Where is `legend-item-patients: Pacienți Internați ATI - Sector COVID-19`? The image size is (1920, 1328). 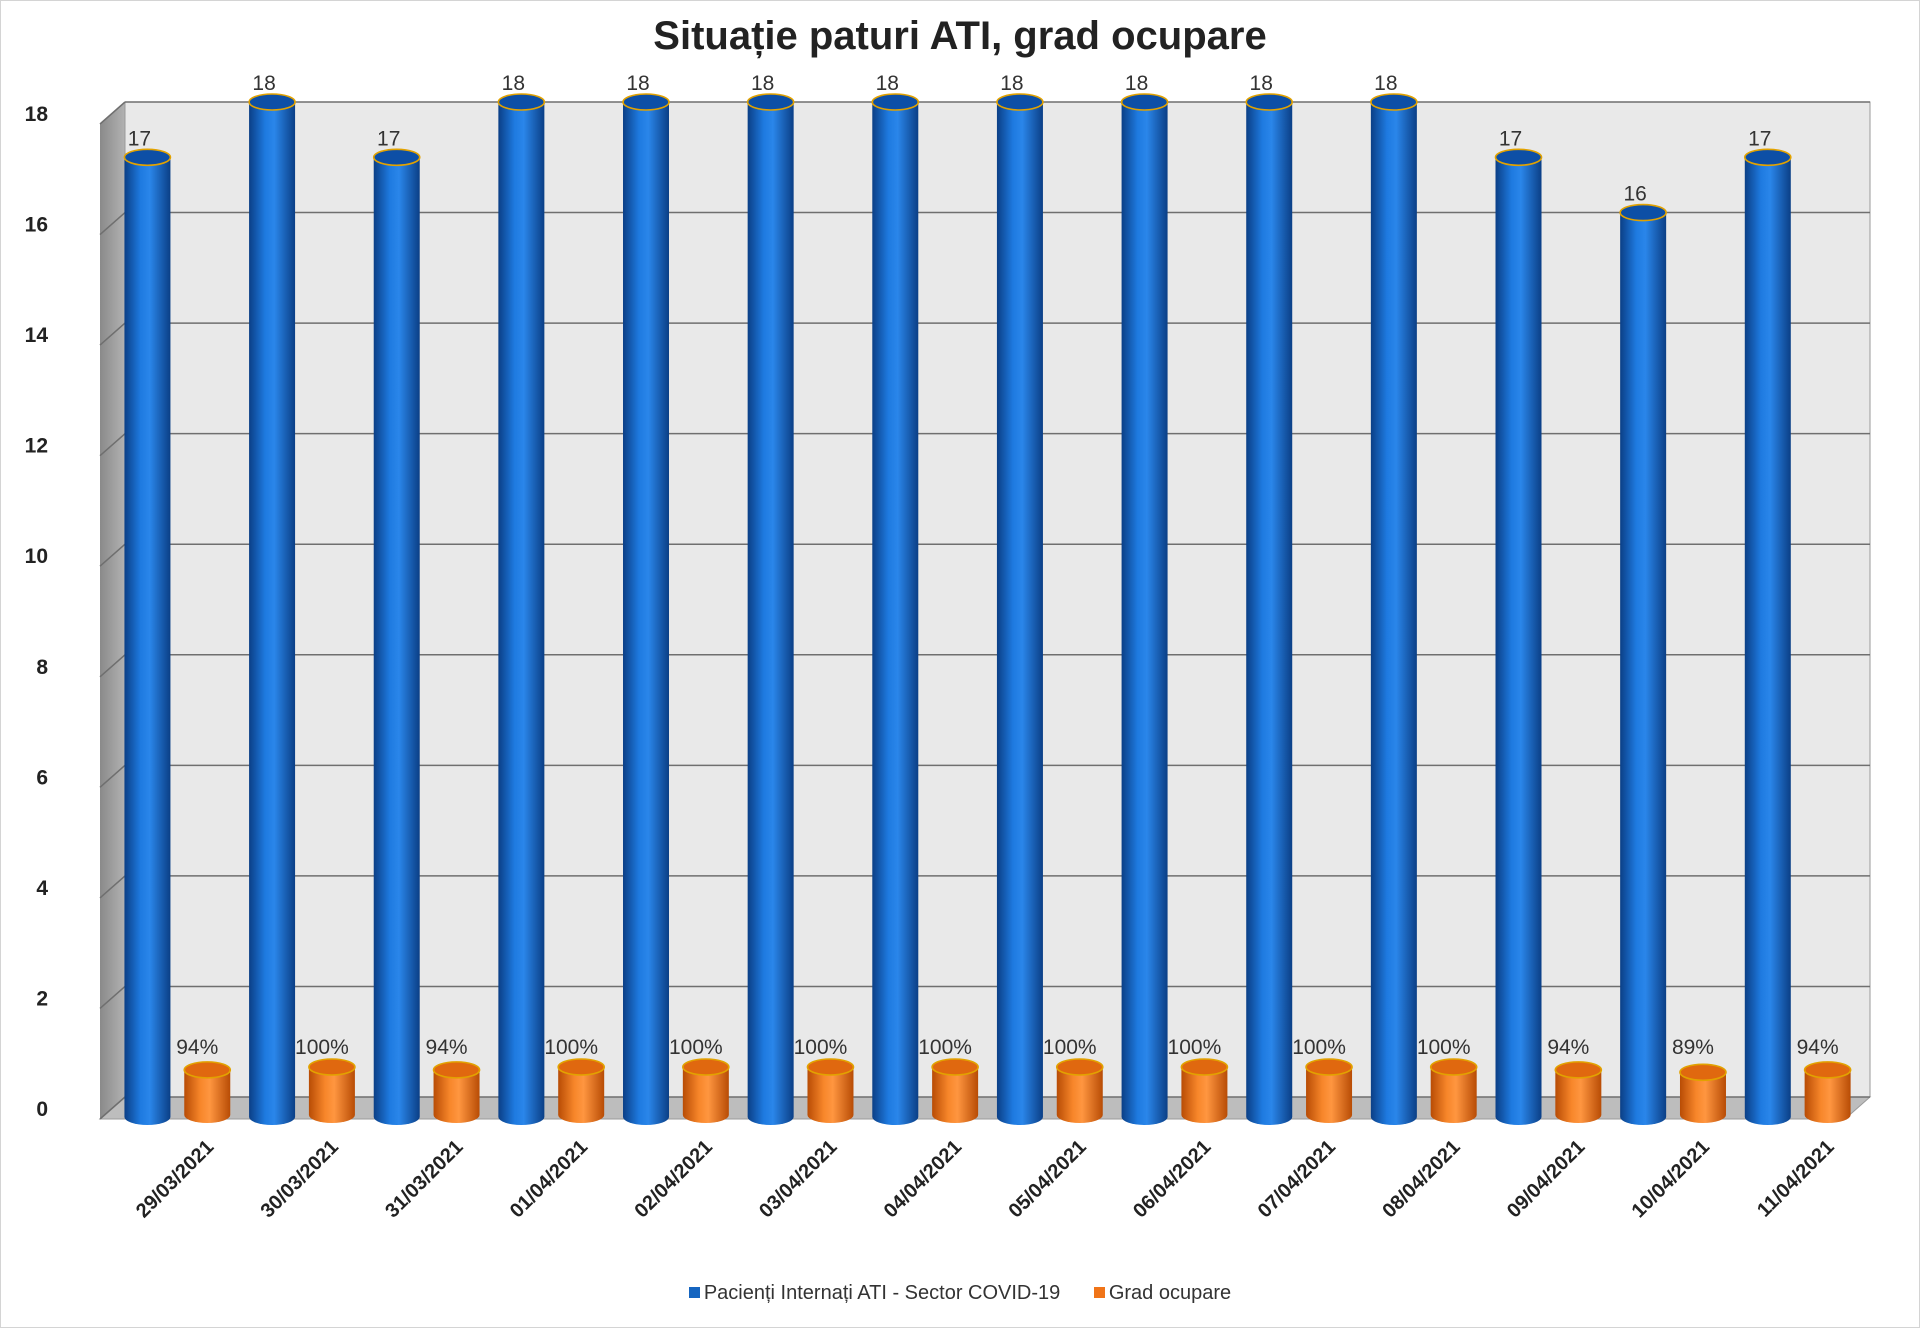 legend-item-patients: Pacienți Internați ATI - Sector COVID-19 is located at coordinates (874, 1293).